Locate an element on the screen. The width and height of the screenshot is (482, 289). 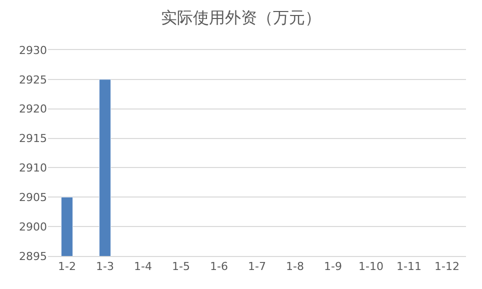
x-tick-label: 1-3 is located at coordinates (105, 267).